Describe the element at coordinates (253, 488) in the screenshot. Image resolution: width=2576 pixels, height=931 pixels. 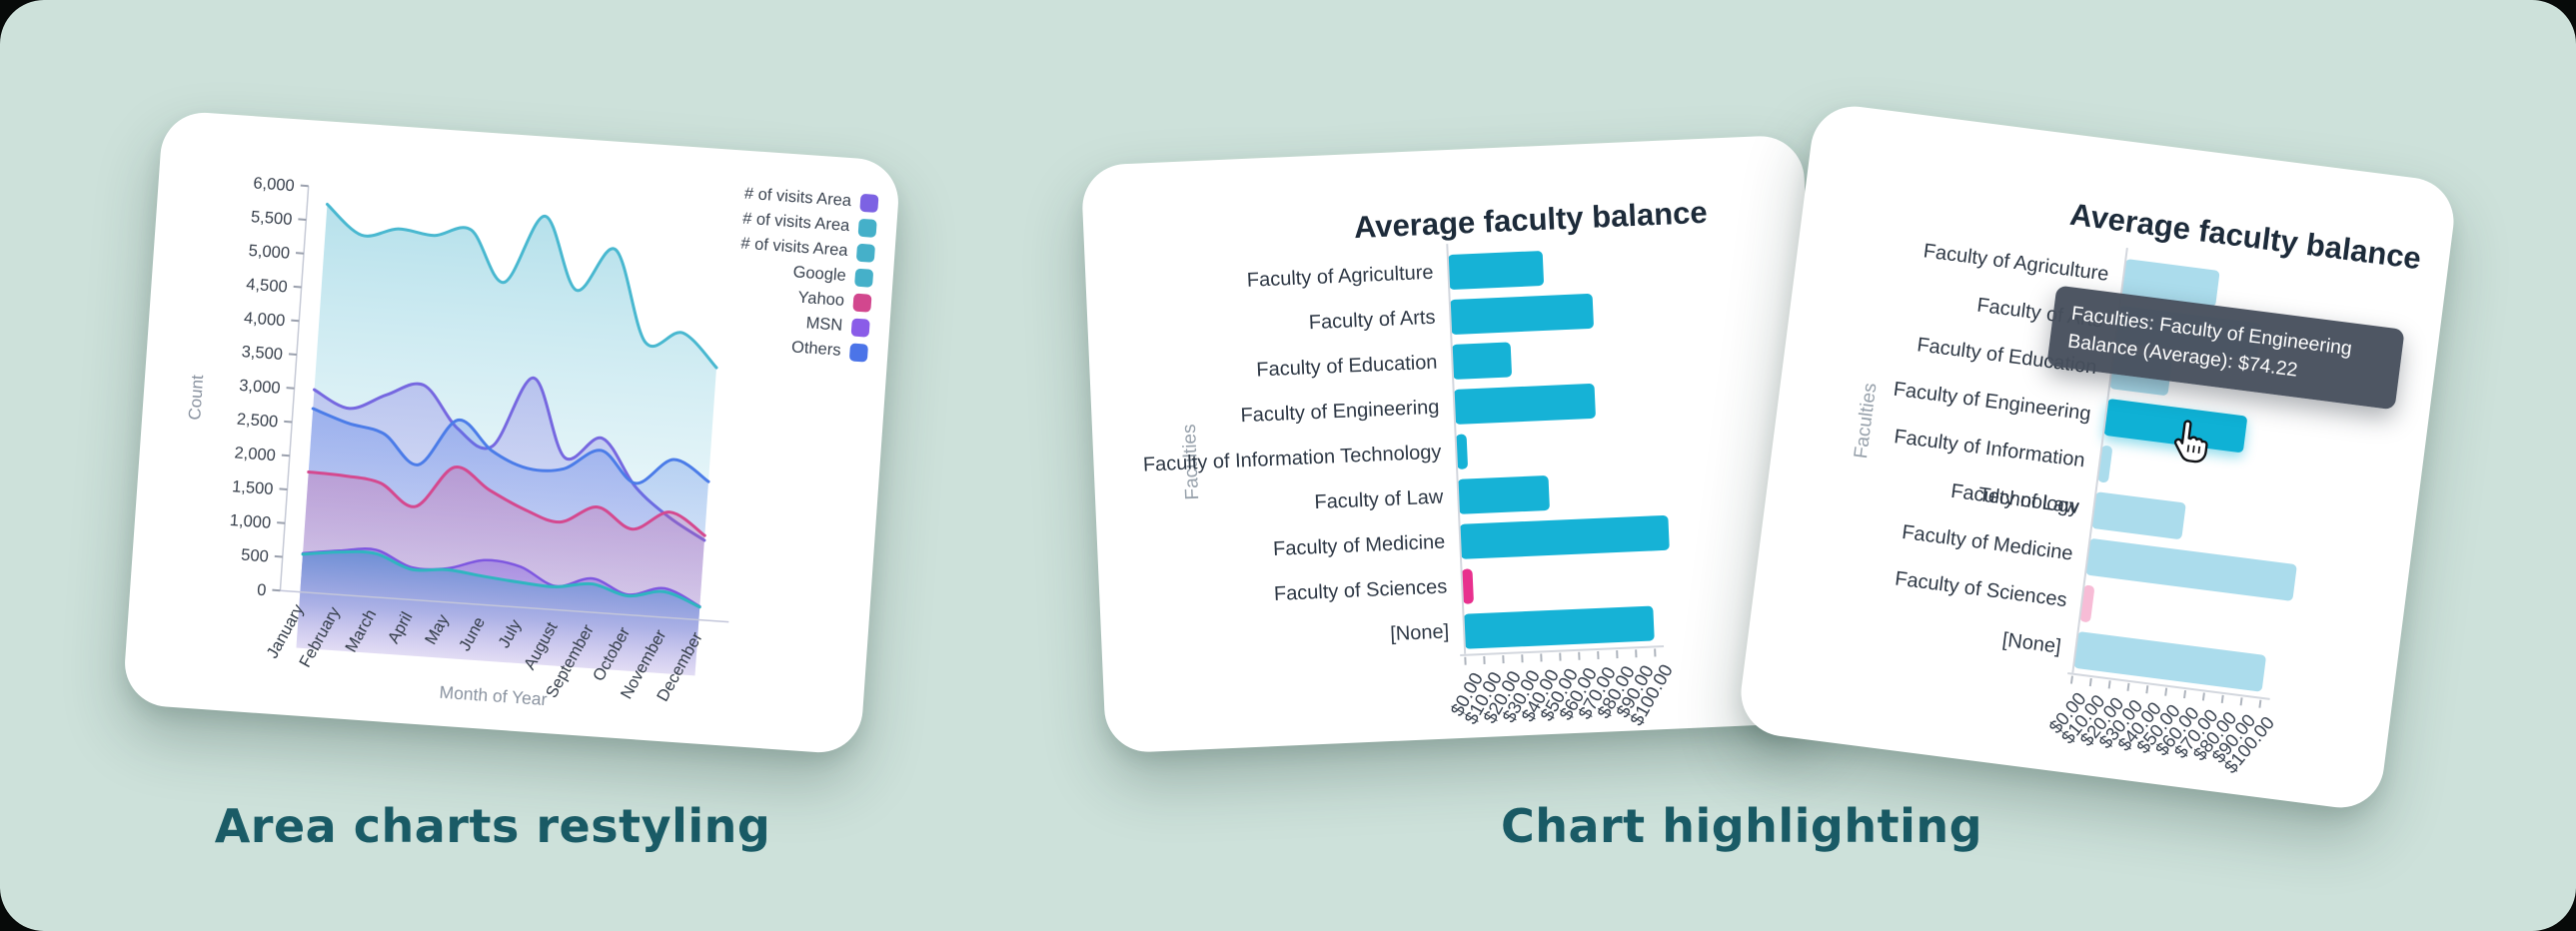
I see `y-tick-label: 1,500` at that location.